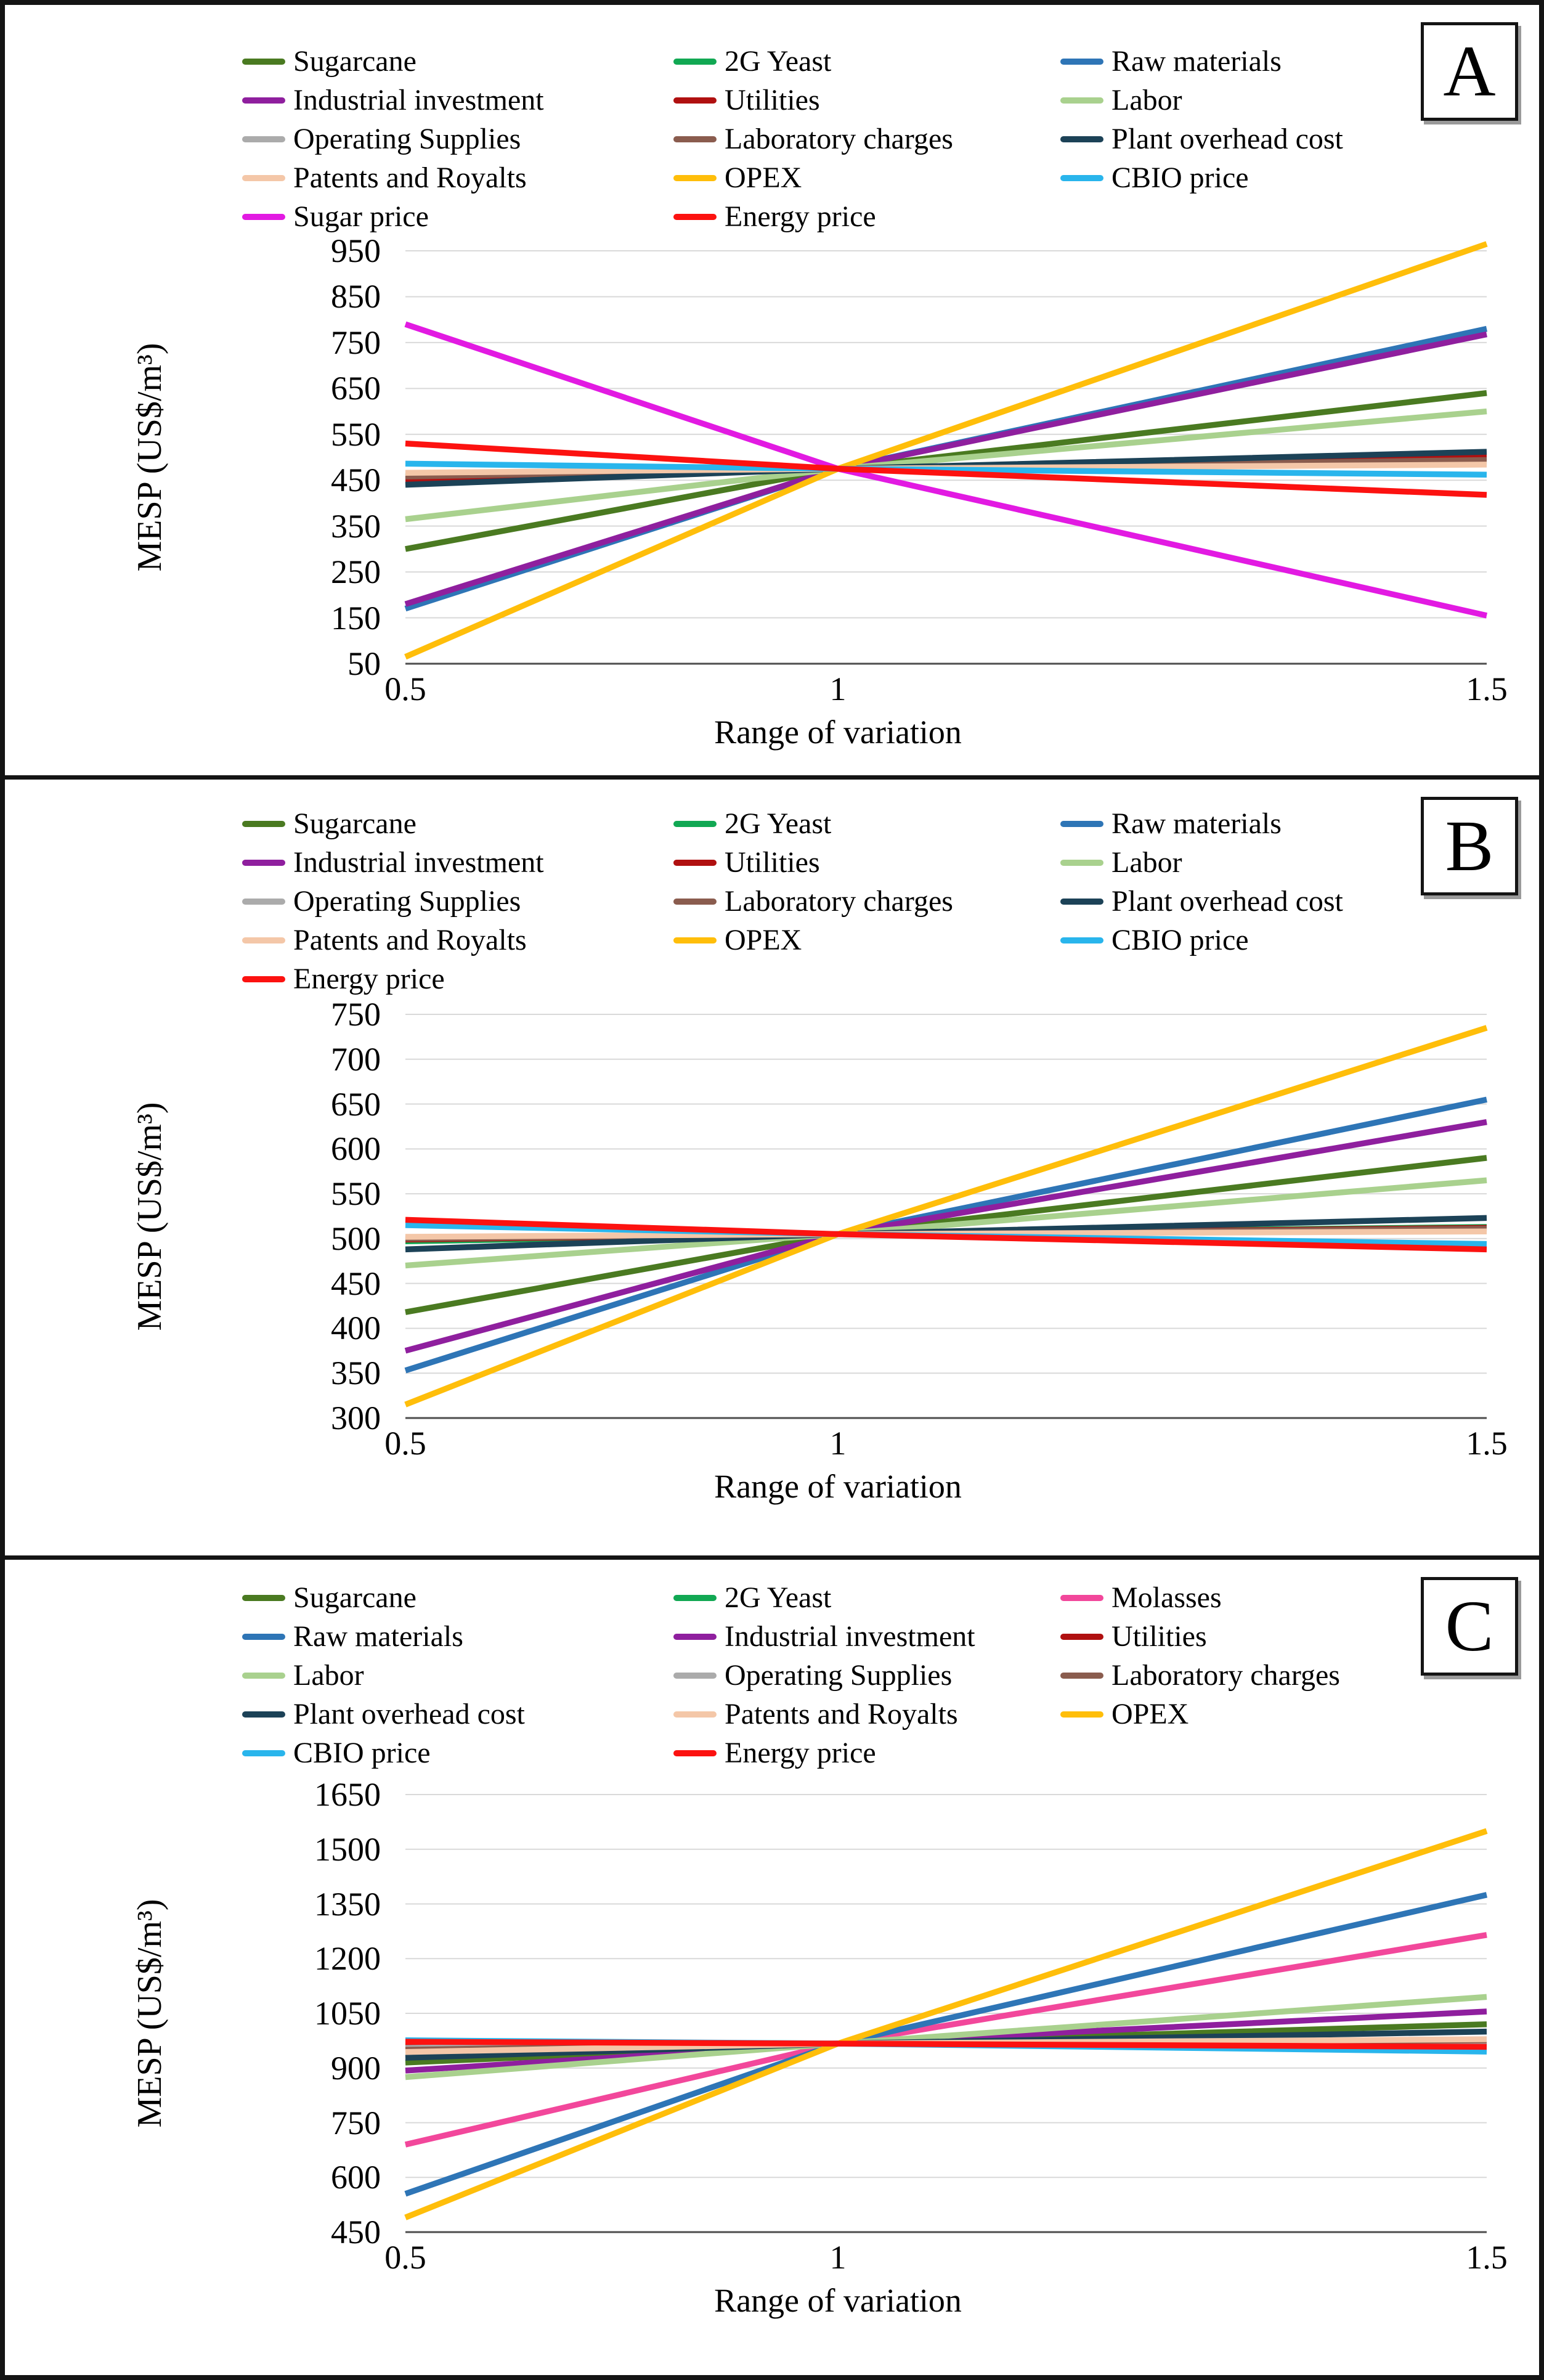 The image size is (1544, 2380). I want to click on legend-item: Patents and Royalts, so click(457, 940).